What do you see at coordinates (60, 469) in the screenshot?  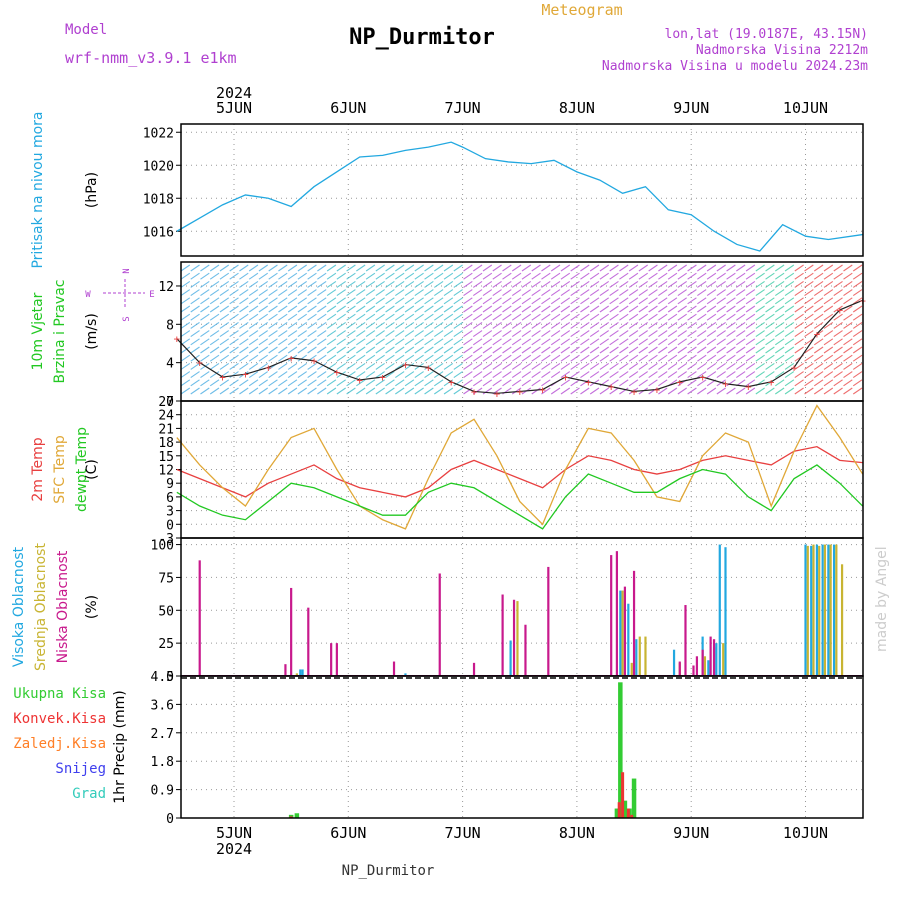 I see `y-axis-label: SFC Temp` at bounding box center [60, 469].